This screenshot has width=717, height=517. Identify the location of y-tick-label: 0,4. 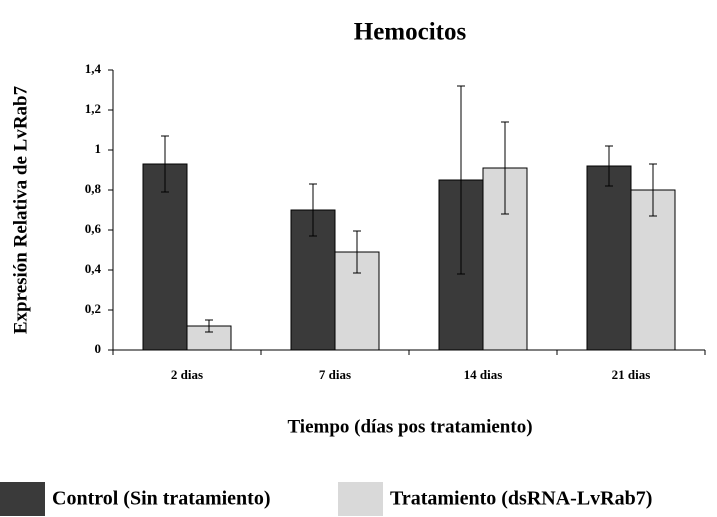
(93, 268).